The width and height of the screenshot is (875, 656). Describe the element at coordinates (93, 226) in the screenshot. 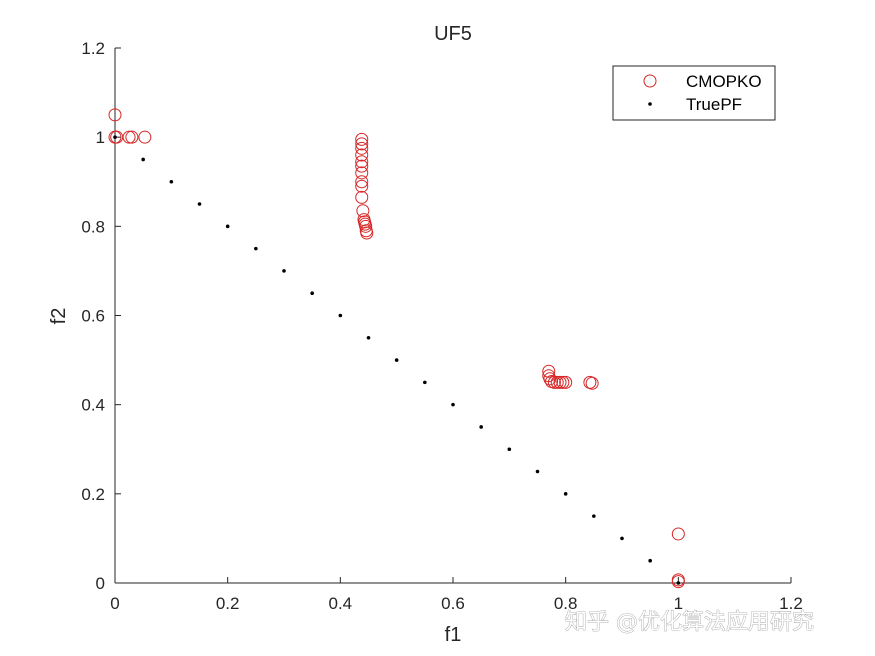

I see `y-tick-label: 0.8` at that location.